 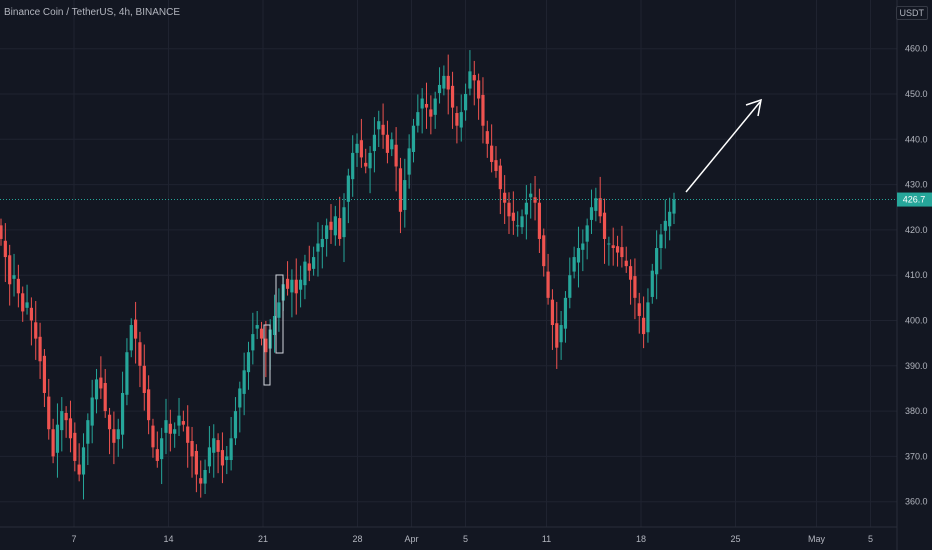 What do you see at coordinates (911, 13) in the screenshot?
I see `currency-unit-label: USDT` at bounding box center [911, 13].